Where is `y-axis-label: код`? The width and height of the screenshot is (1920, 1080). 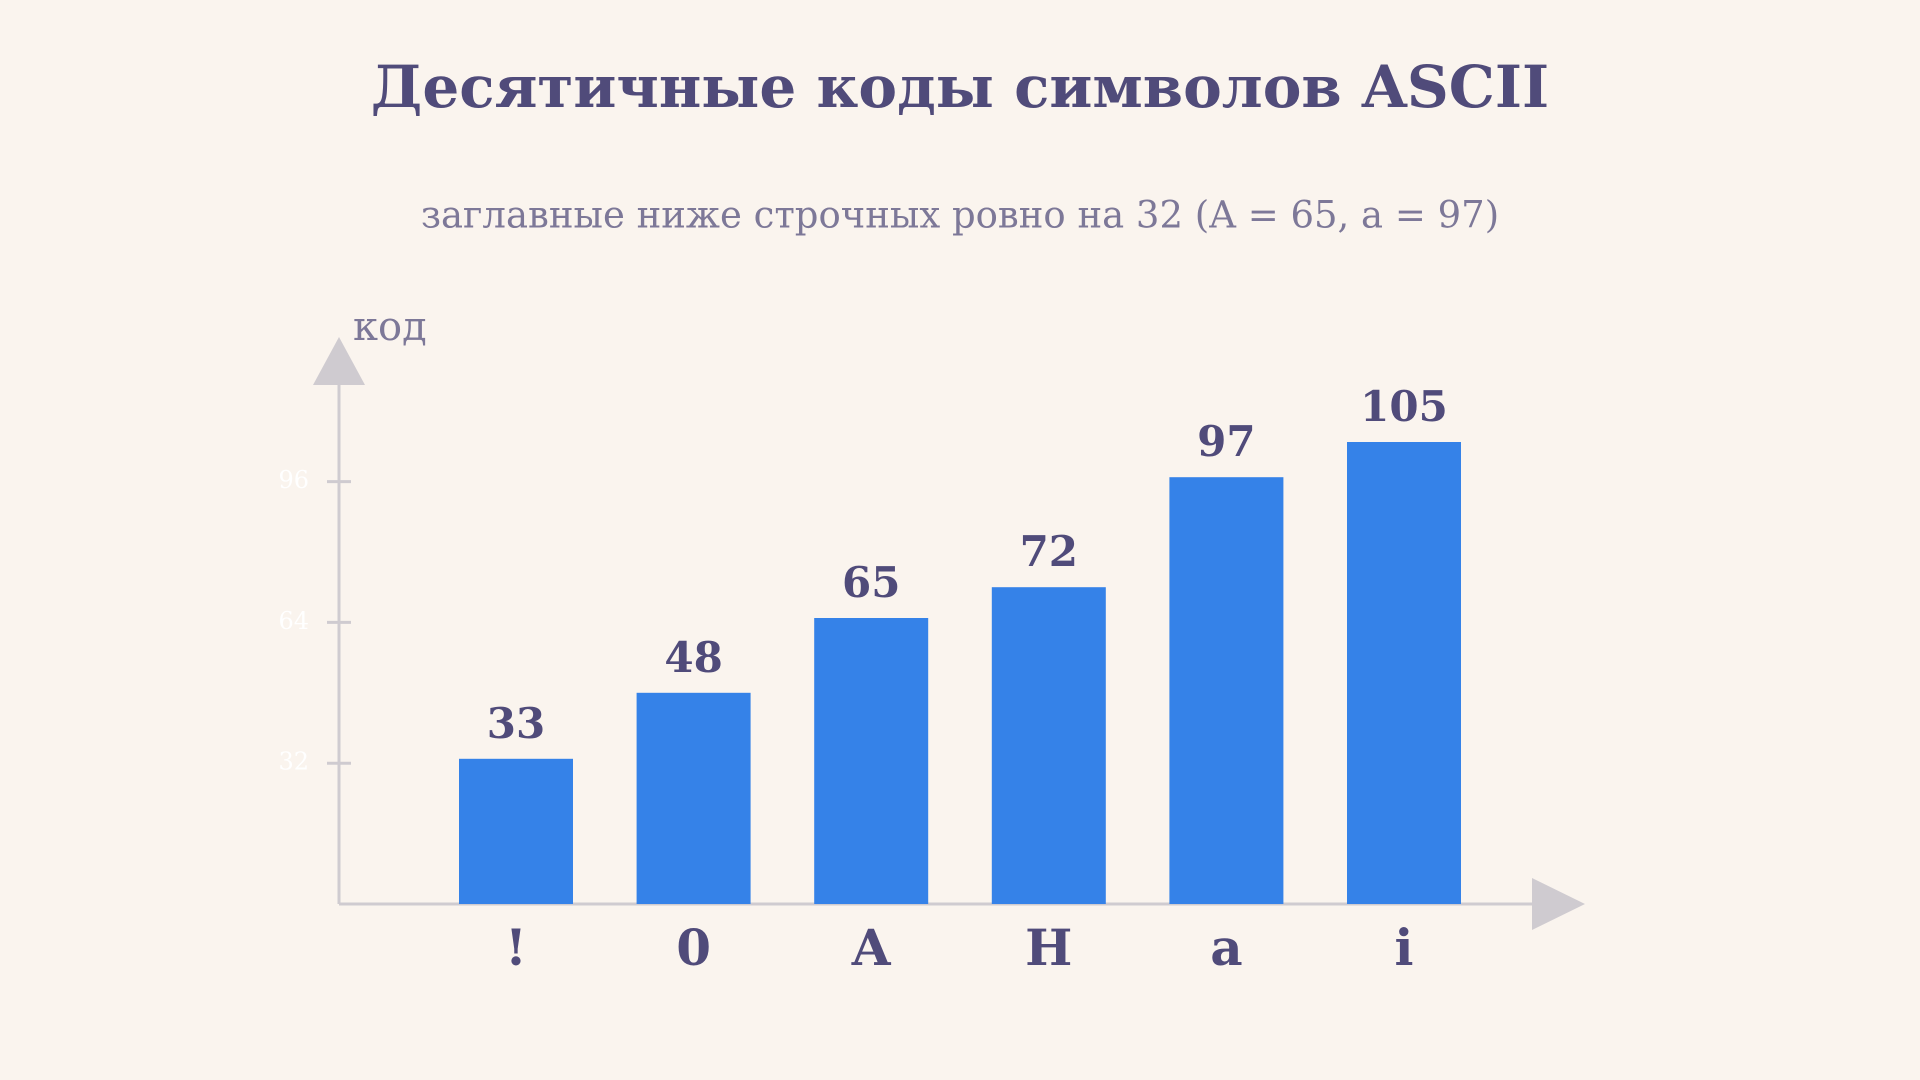
y-axis-label: код is located at coordinates (390, 327).